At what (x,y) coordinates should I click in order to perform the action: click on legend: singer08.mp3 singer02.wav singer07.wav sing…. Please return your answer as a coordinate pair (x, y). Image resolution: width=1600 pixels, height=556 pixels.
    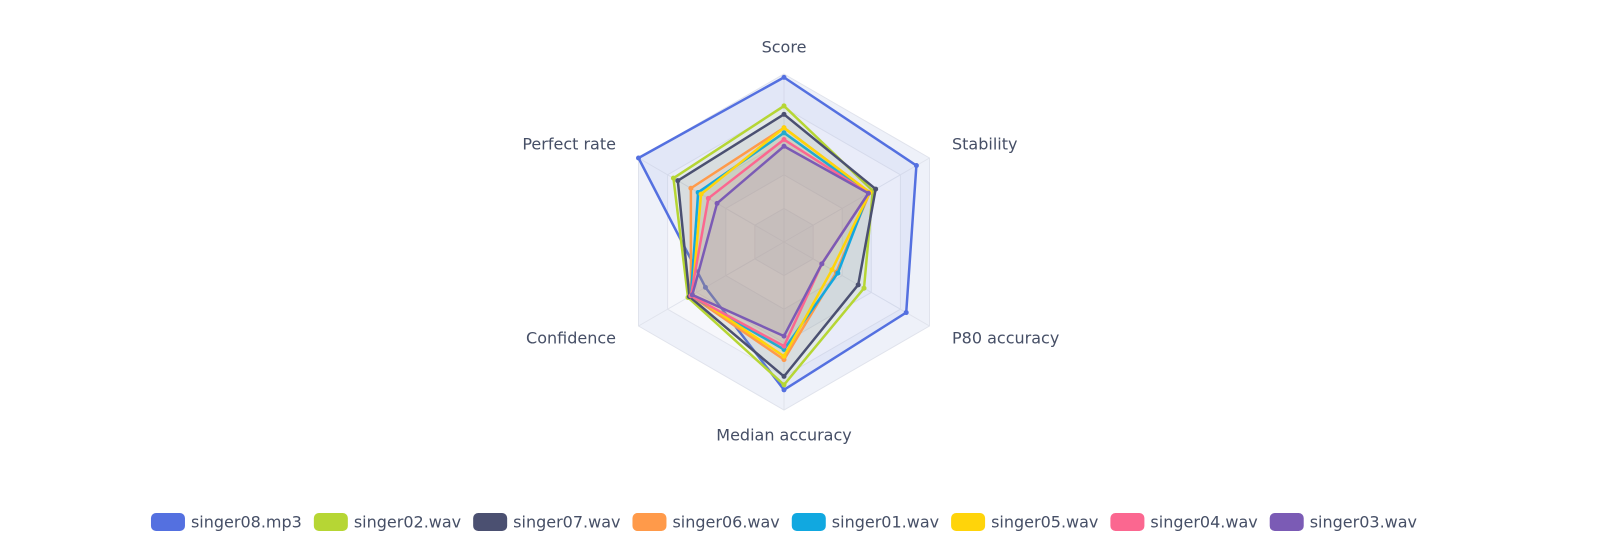
    Looking at the image, I should click on (783, 522).